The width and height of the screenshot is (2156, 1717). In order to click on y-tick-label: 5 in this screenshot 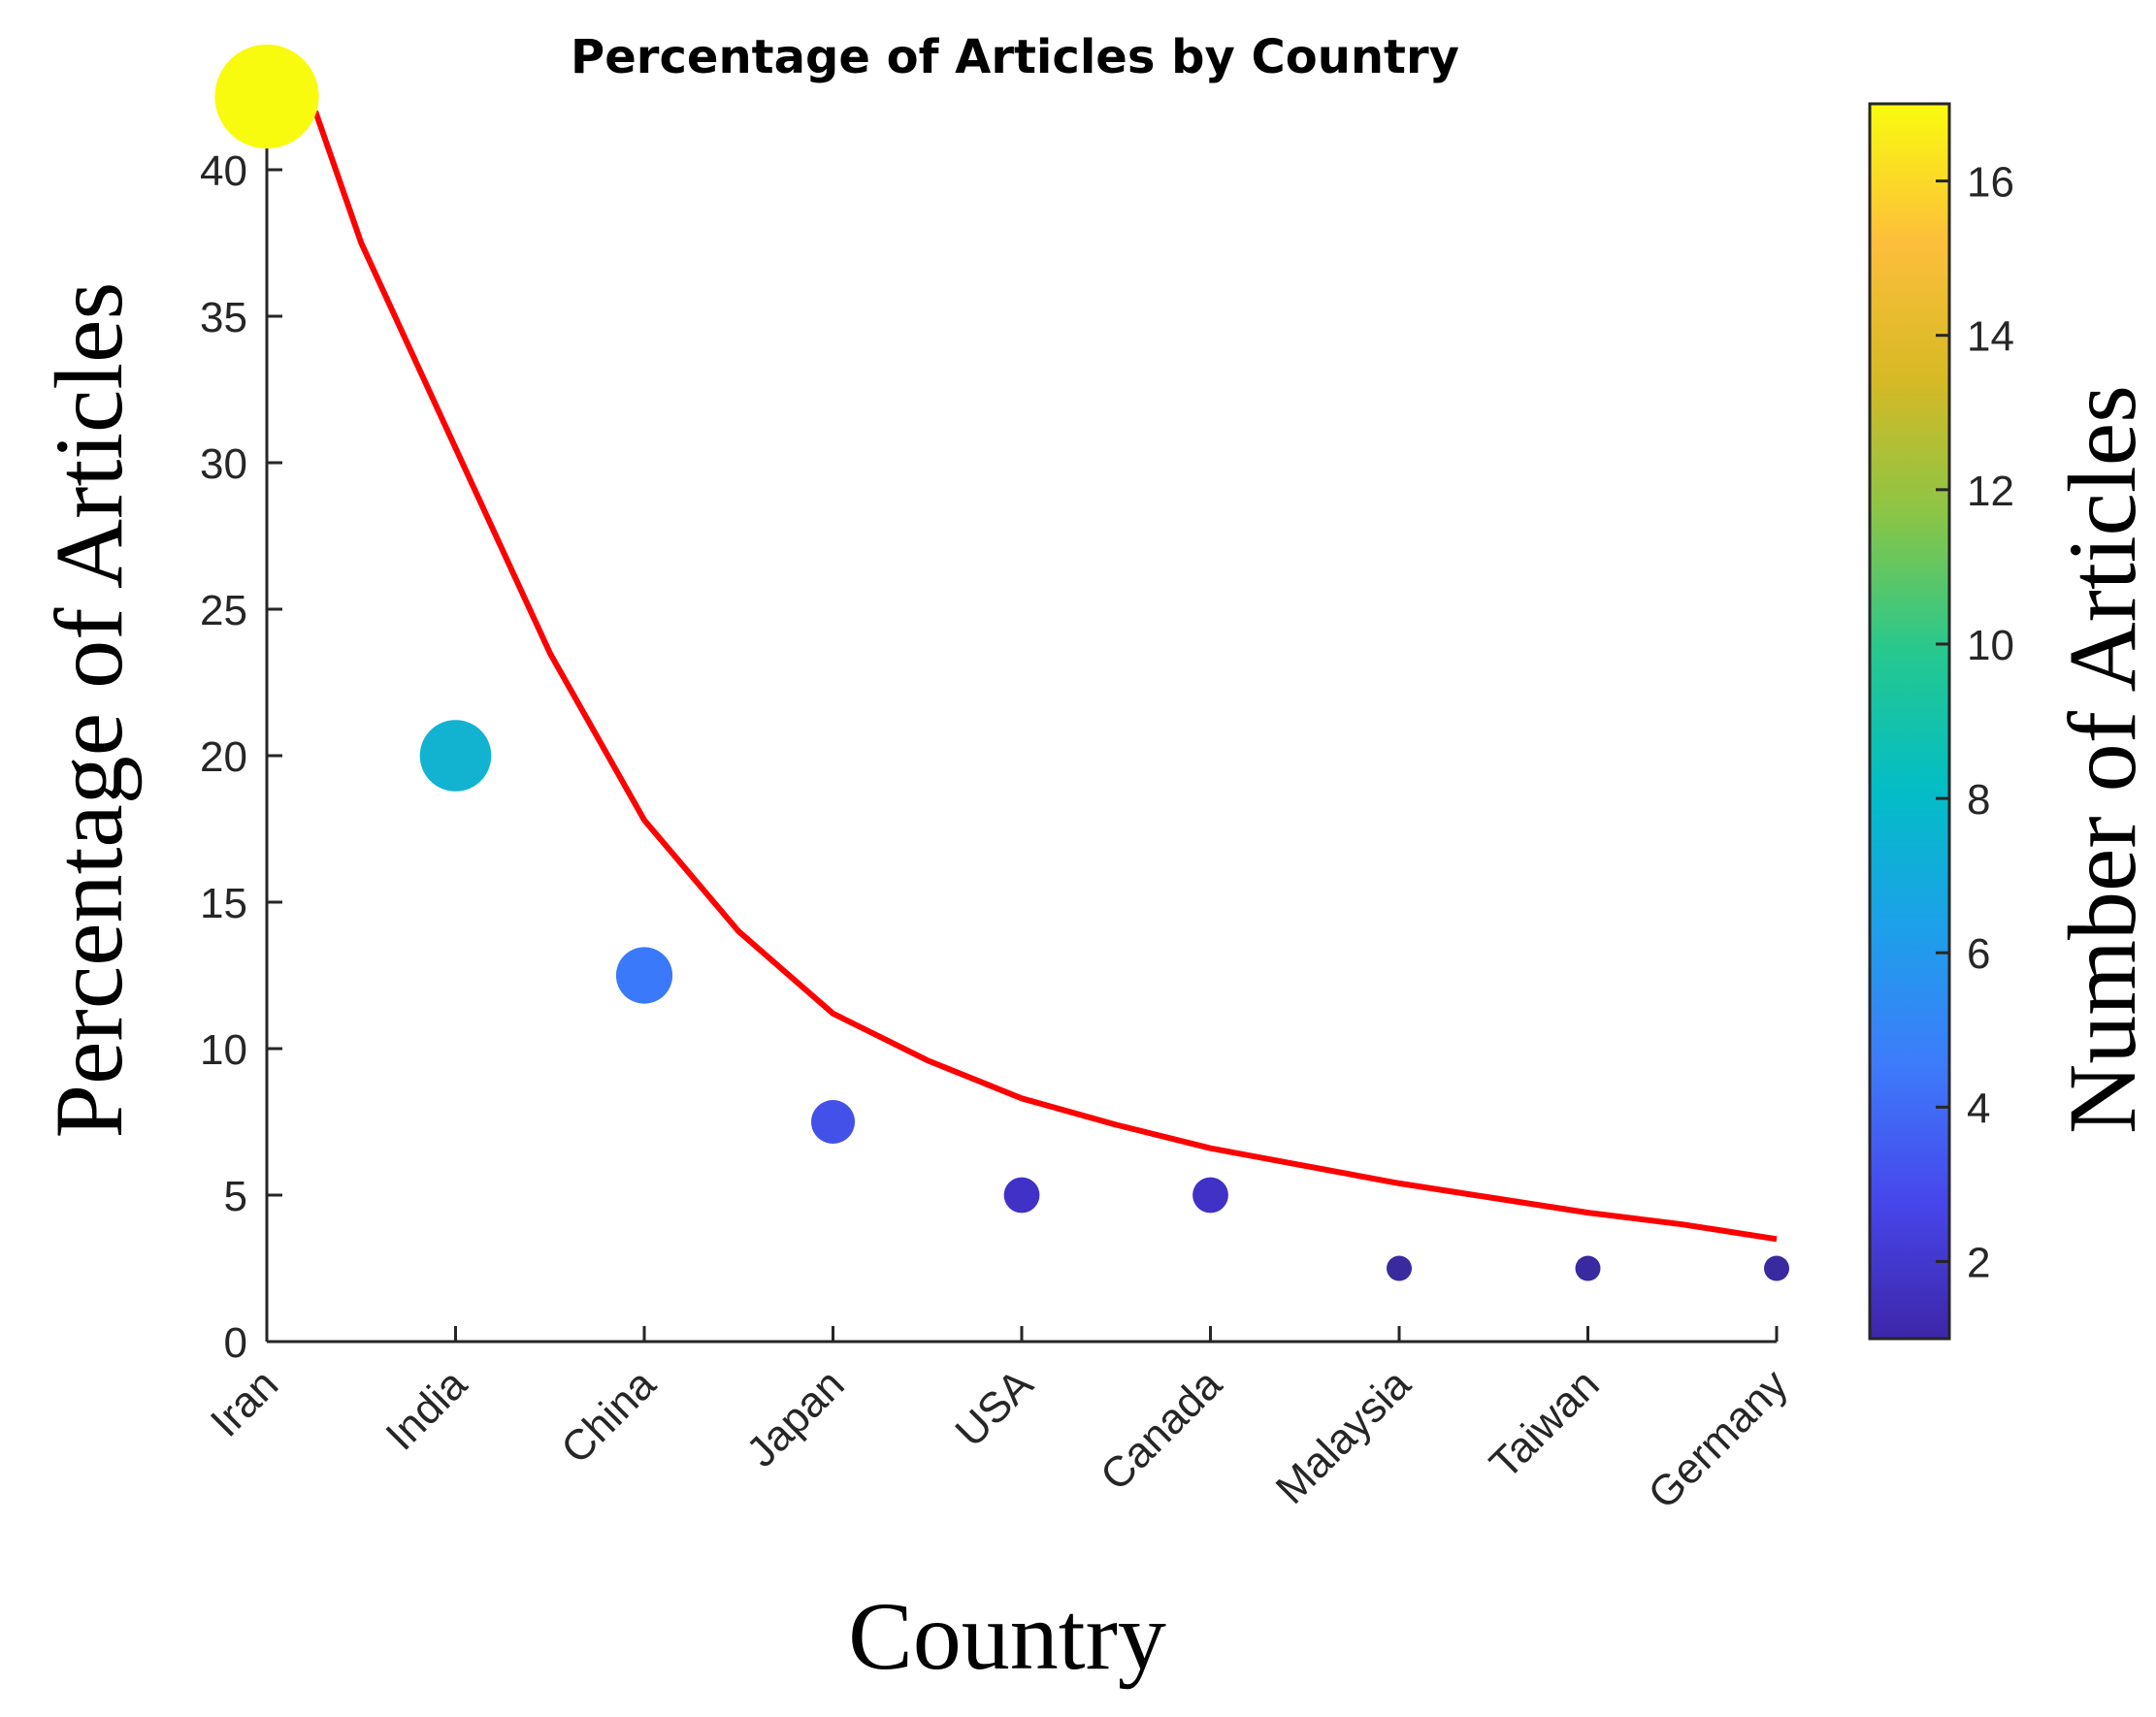, I will do `click(235, 1196)`.